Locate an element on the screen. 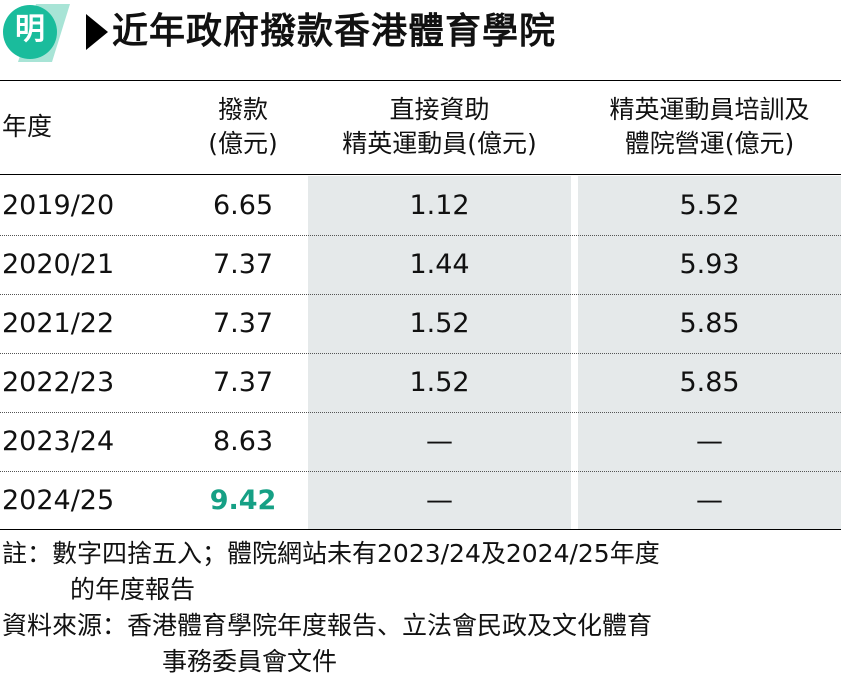 This screenshot has height=685, width=841. cell-year: 2020/21 is located at coordinates (58, 264).